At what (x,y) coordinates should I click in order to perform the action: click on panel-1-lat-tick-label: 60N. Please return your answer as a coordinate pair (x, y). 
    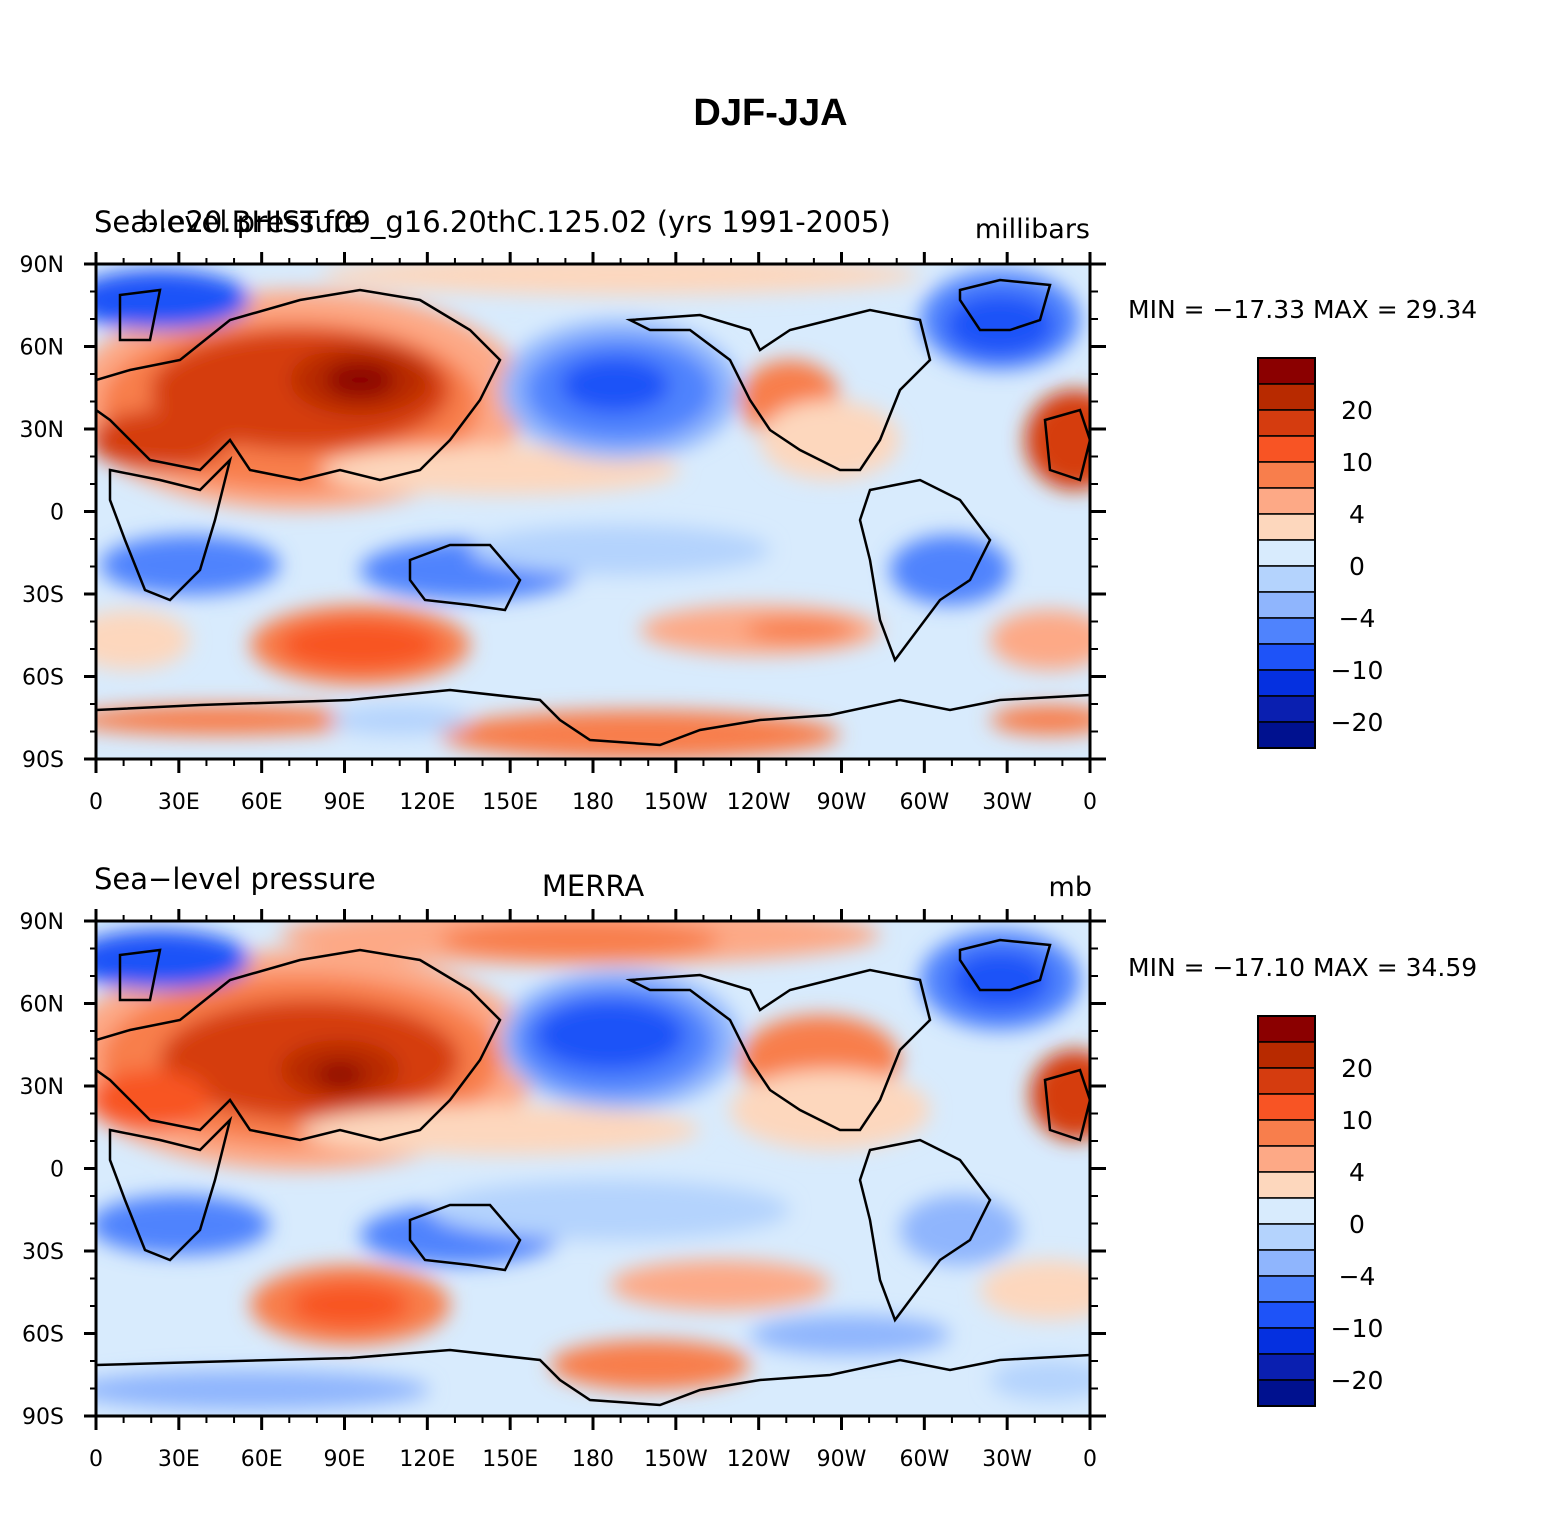
    Looking at the image, I should click on (42, 348).